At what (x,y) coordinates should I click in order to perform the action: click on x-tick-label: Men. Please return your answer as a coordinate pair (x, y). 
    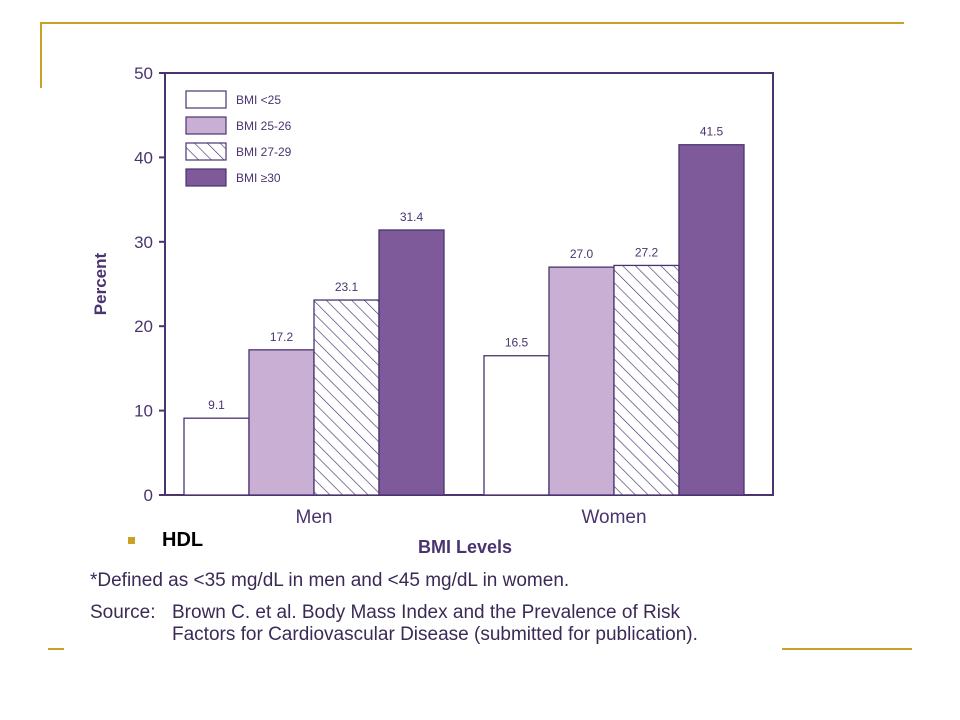
    Looking at the image, I should click on (314, 517).